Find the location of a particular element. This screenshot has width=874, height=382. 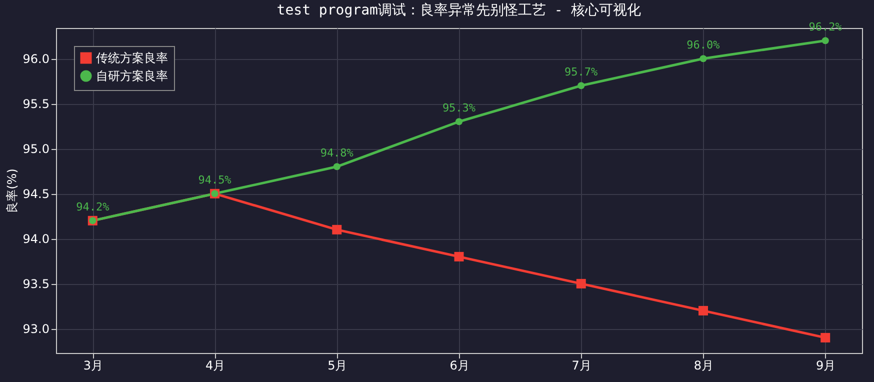

data-label: 96.0% is located at coordinates (703, 45).